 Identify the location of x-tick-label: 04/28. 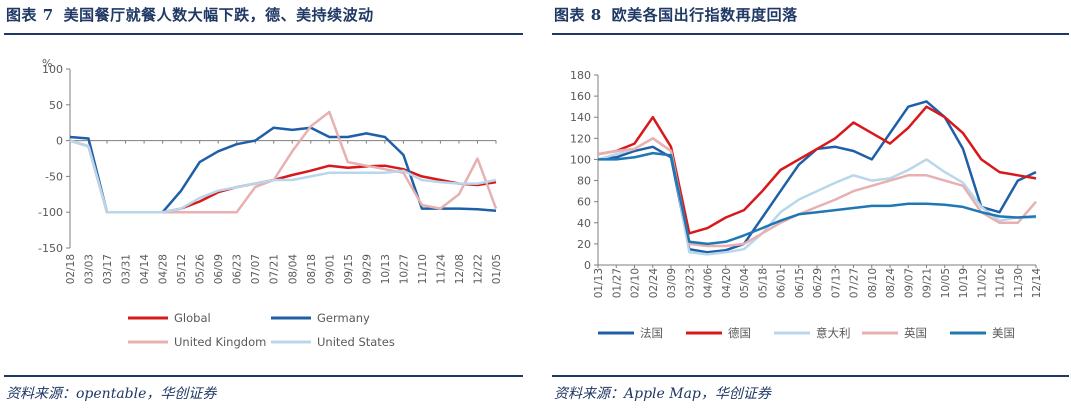
(164, 269).